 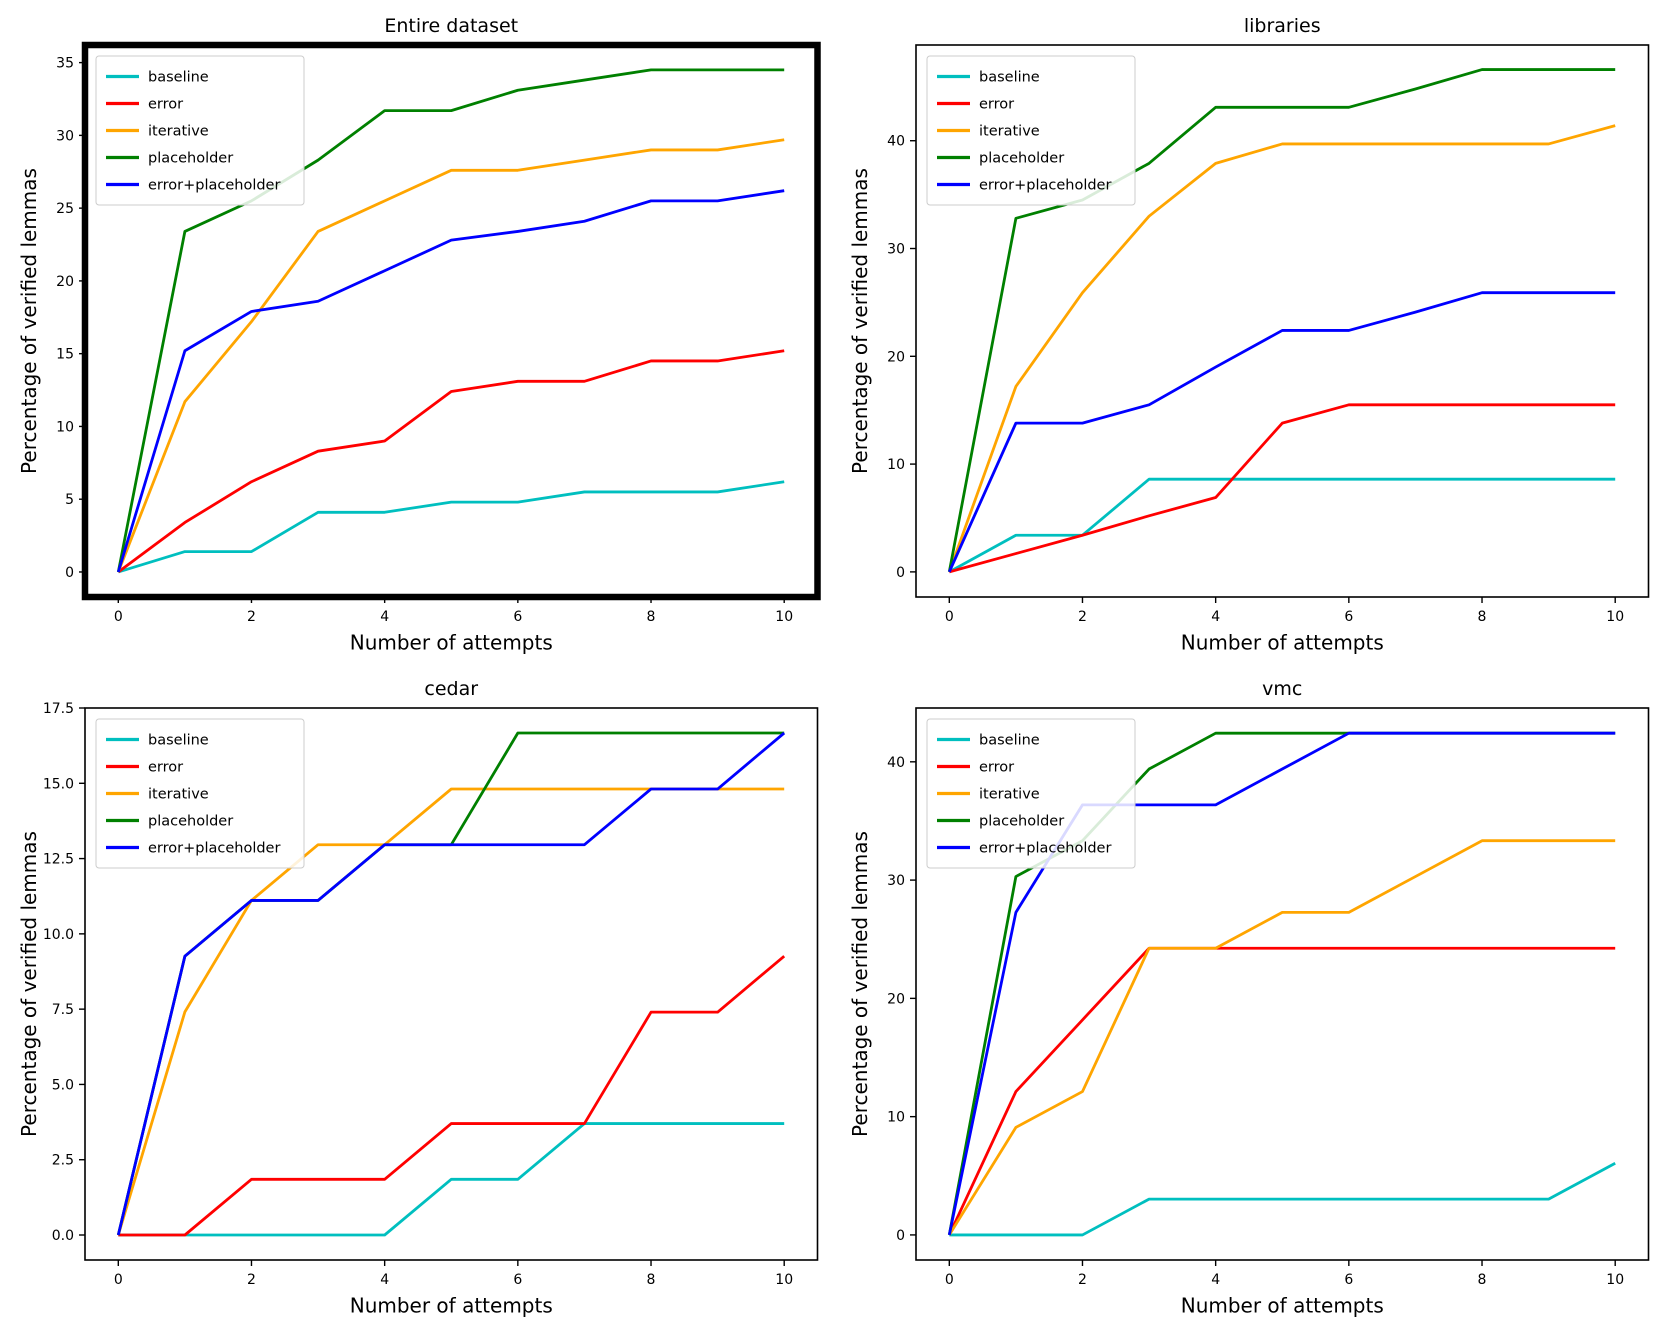 I want to click on subplot-title: Entire dataset, so click(x=451, y=26).